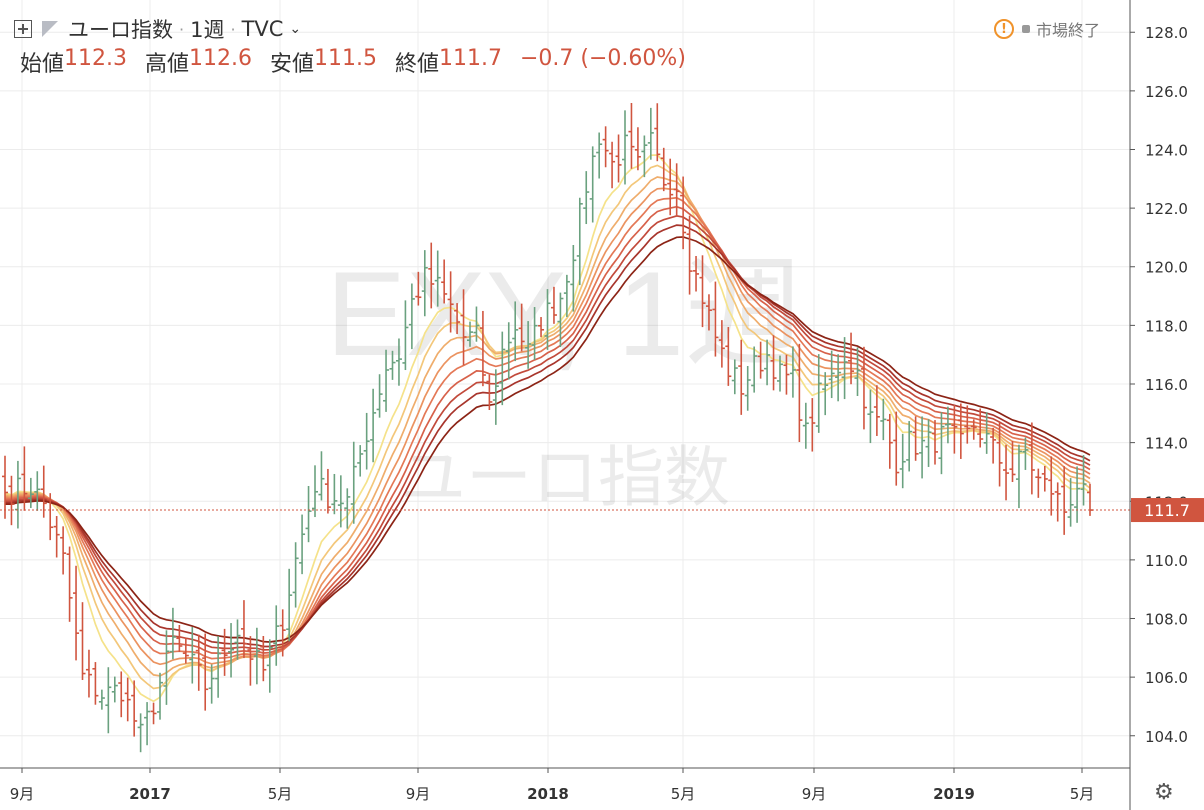  What do you see at coordinates (50, 29) in the screenshot?
I see `flag-icon` at bounding box center [50, 29].